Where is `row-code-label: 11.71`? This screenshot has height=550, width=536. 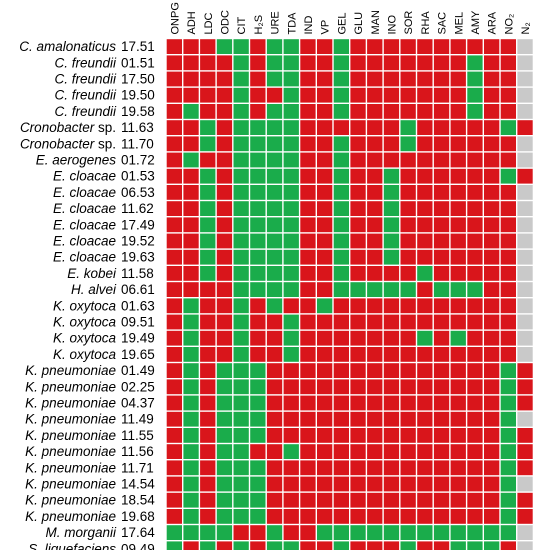 row-code-label: 11.71 is located at coordinates (137, 467).